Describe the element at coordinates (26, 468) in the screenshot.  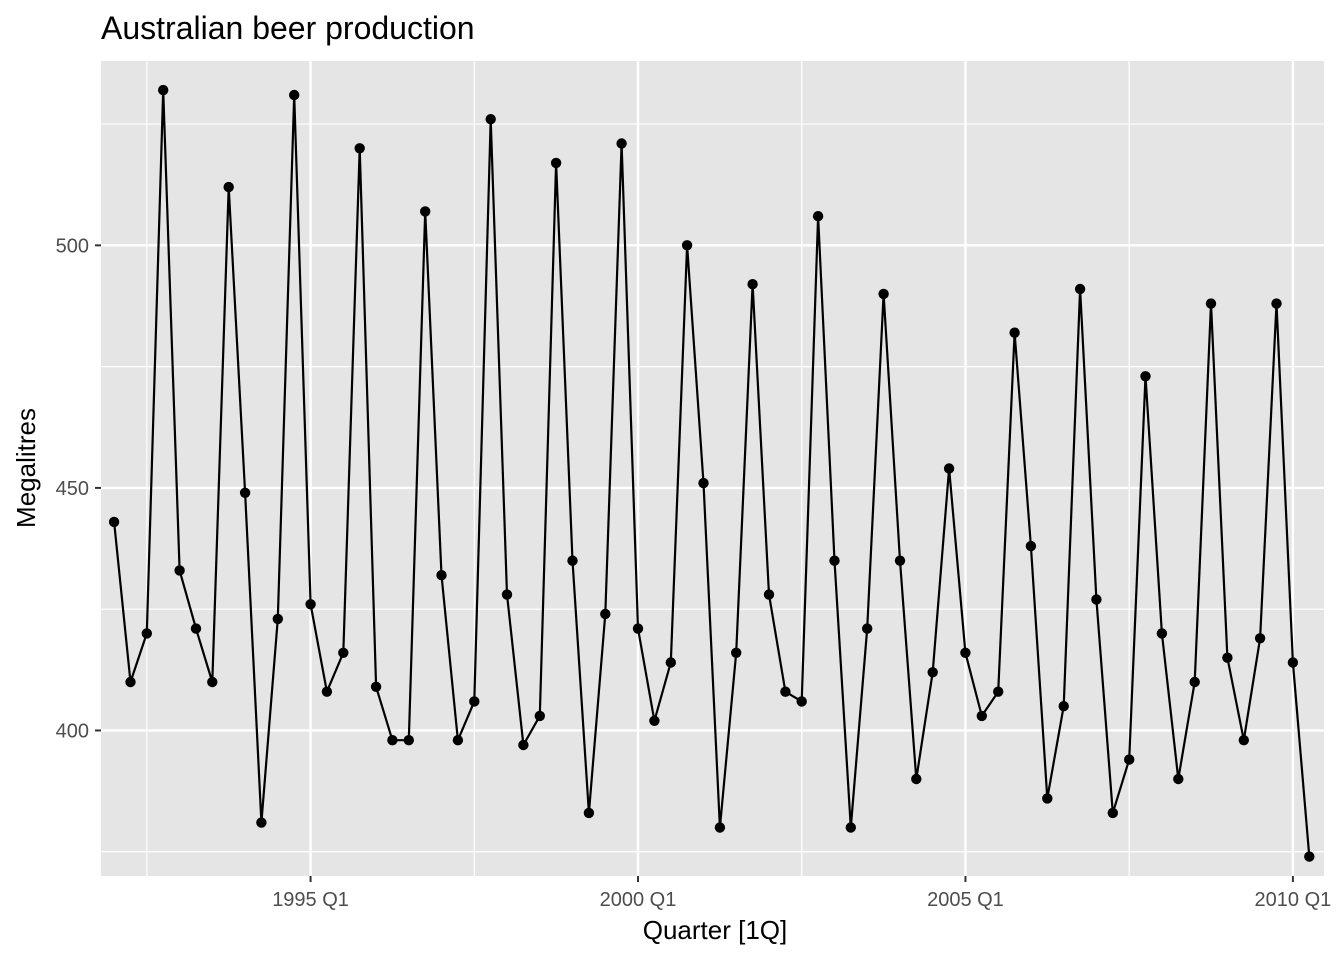
I see `y-axis-title: Megalitres` at that location.